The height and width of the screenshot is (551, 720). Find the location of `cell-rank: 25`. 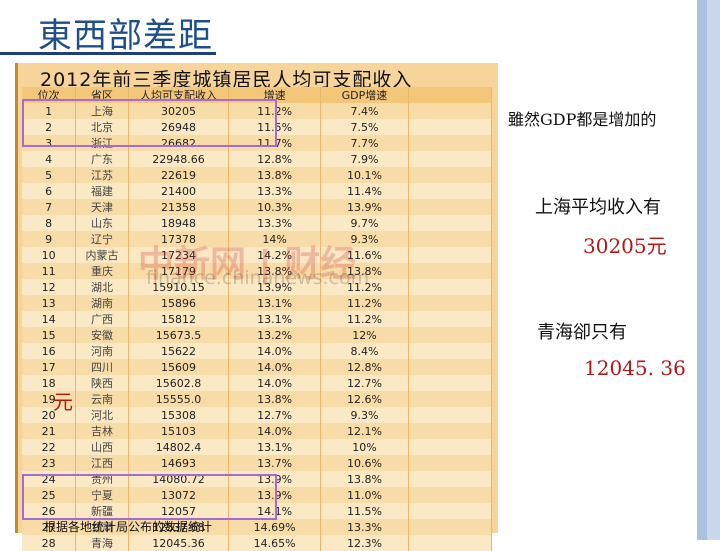

cell-rank: 25 is located at coordinates (49, 495).